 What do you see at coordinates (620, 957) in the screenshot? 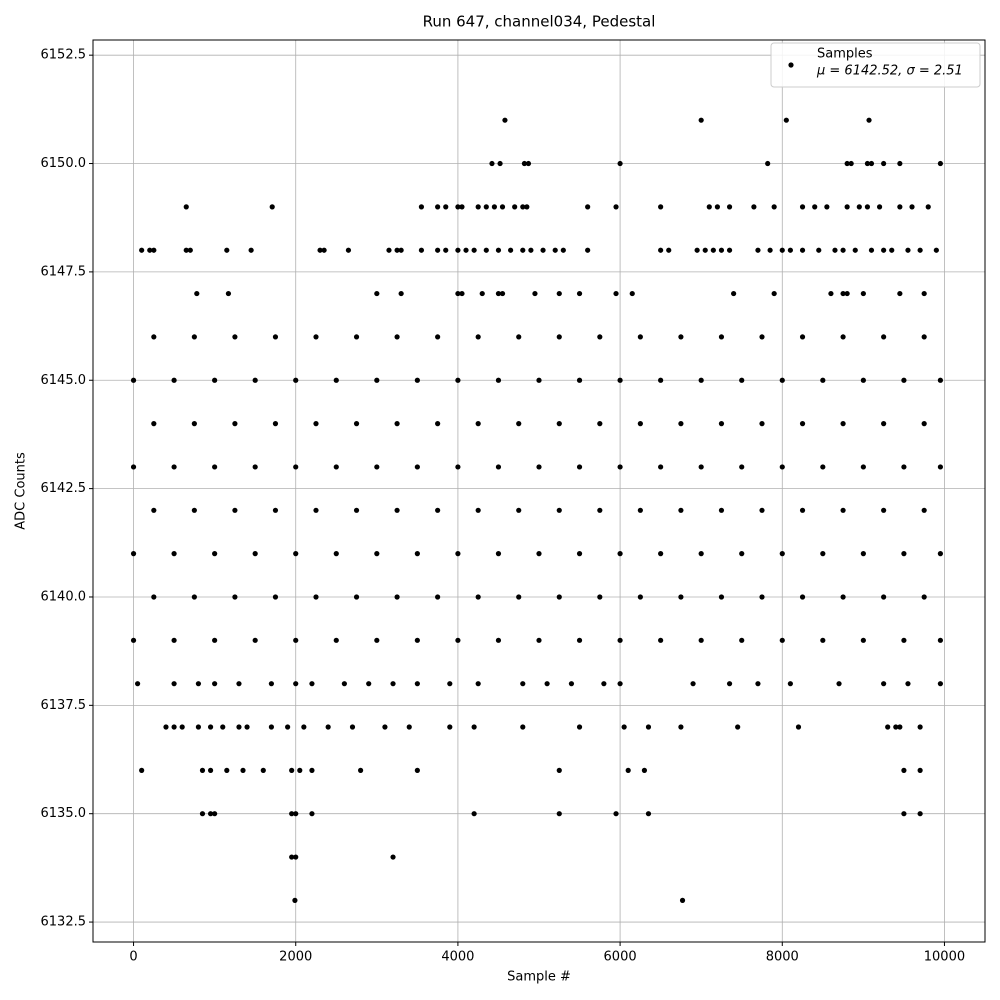
I see `x-tick-label: 6000` at bounding box center [620, 957].